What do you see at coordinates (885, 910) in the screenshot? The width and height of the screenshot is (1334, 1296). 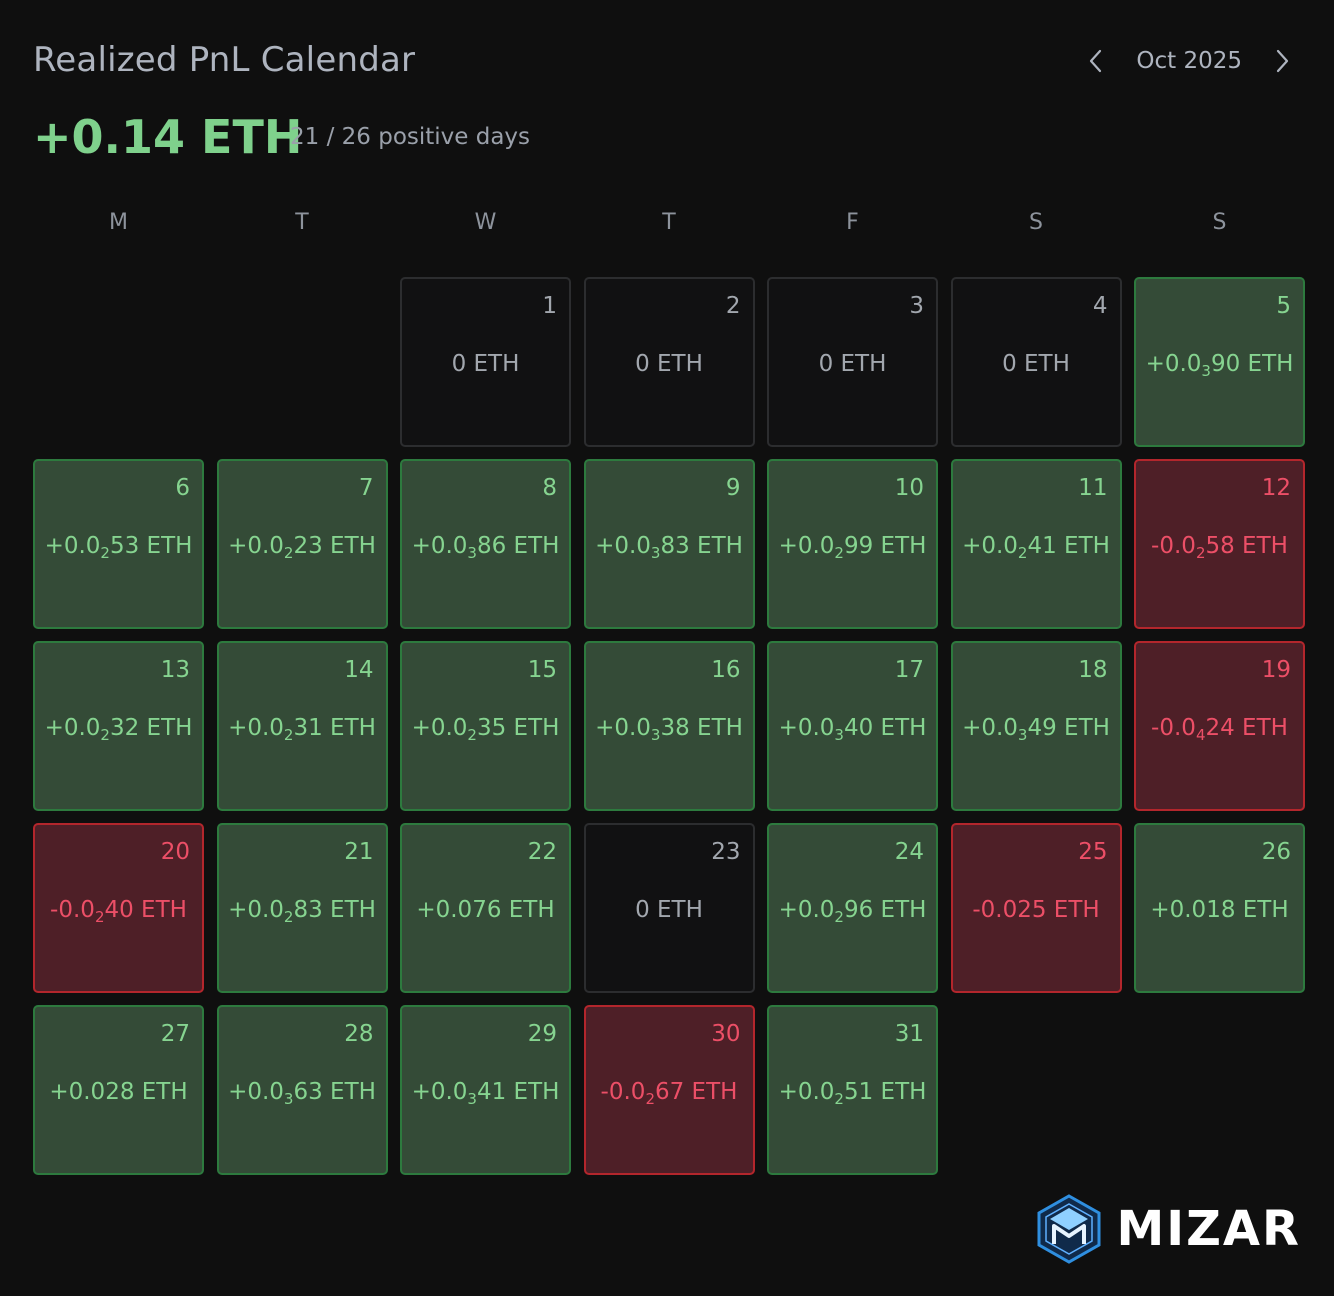 I see `pnl-text-part: 96 ETH` at bounding box center [885, 910].